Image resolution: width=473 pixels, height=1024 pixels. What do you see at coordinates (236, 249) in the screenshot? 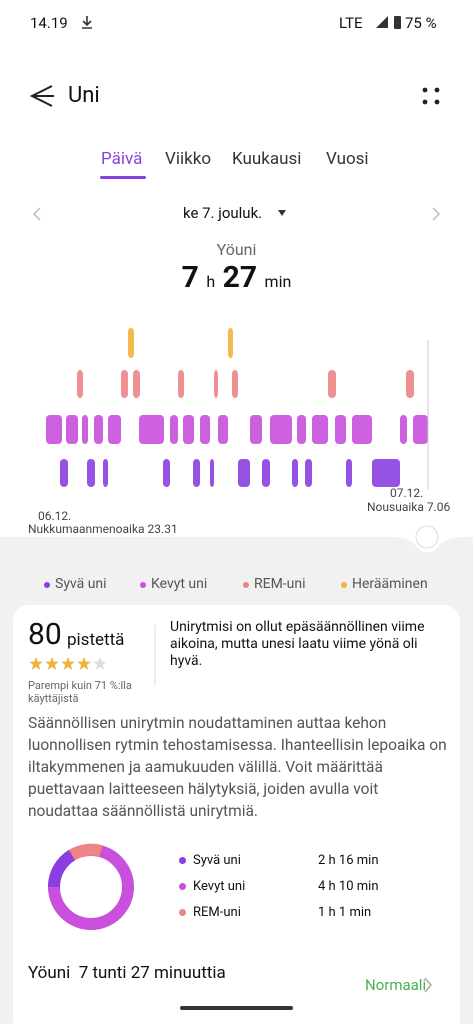
I see `summary-label: Yöuni` at bounding box center [236, 249].